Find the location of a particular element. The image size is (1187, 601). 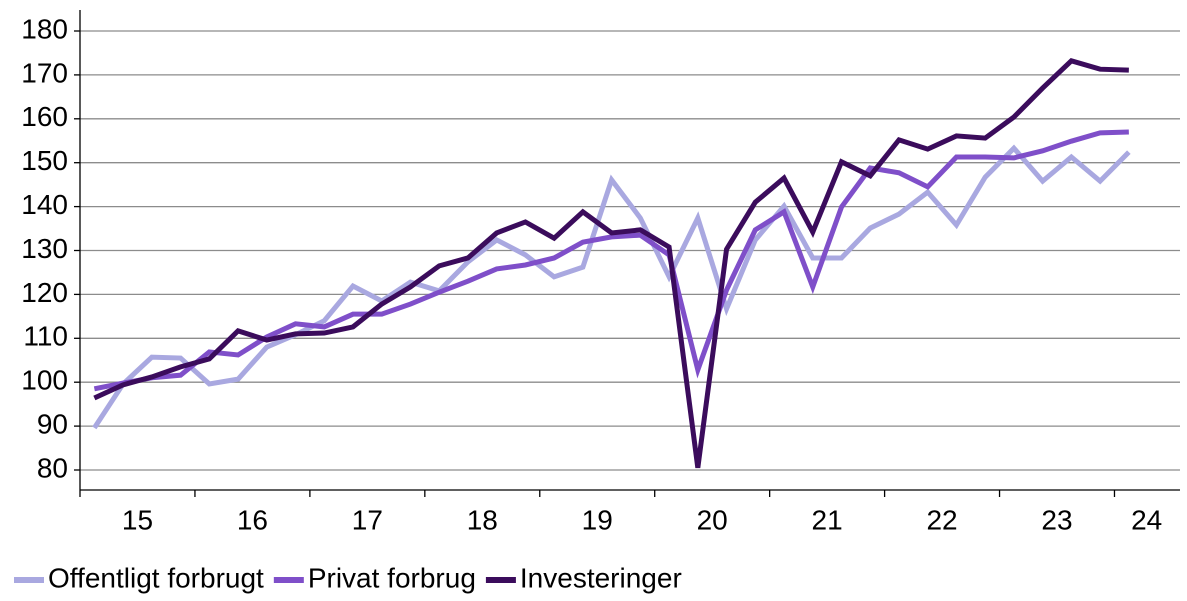

y-tick-label: 100 is located at coordinates (44, 380).